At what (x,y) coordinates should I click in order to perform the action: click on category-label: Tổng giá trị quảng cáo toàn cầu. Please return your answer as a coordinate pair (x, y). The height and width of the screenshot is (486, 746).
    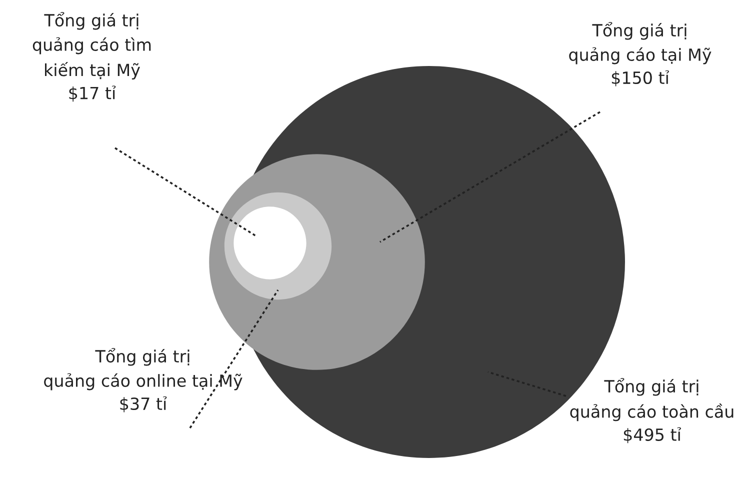
    Looking at the image, I should click on (652, 400).